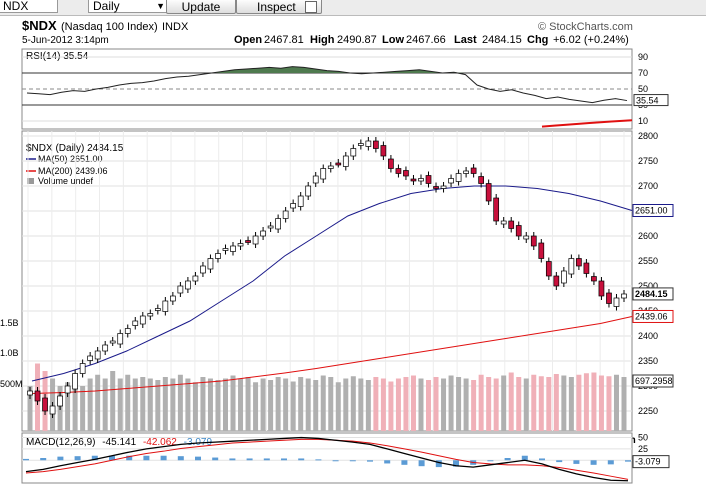 Image resolution: width=706 pixels, height=501 pixels. I want to click on price-tag-label: 697.2958, so click(654, 381).